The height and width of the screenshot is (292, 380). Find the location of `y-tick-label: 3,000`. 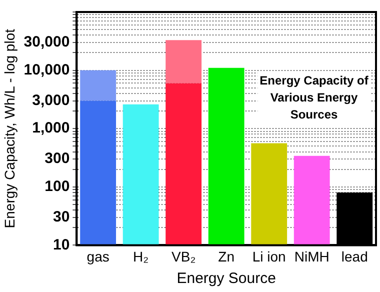

y-tick-label: 3,000 is located at coordinates (51, 100).